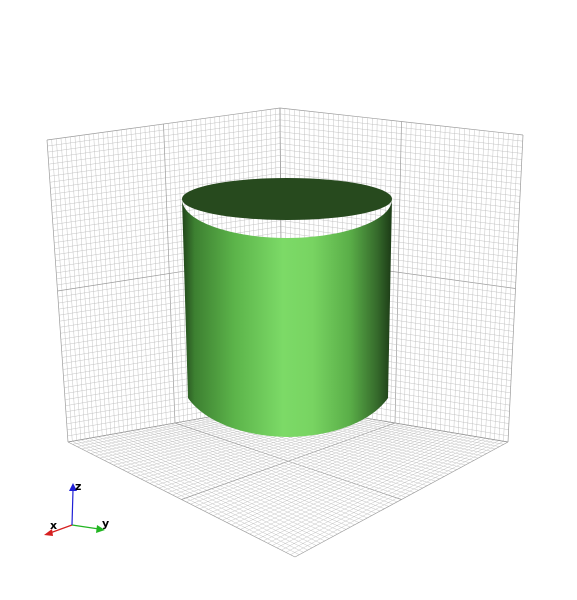 The width and height of the screenshot is (577, 600). What do you see at coordinates (76, 508) in the screenshot?
I see `orientation-axes-widget: x y z` at bounding box center [76, 508].